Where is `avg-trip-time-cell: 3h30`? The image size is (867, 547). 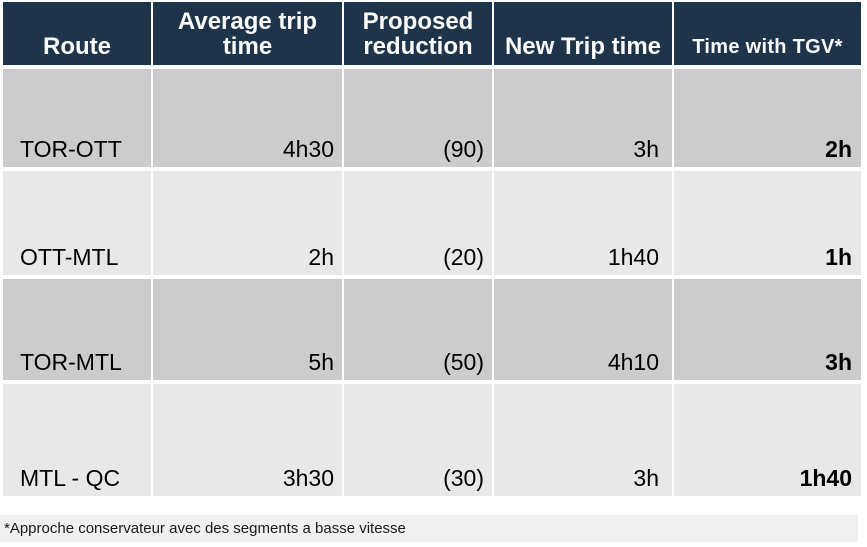
avg-trip-time-cell: 3h30 is located at coordinates (247, 440).